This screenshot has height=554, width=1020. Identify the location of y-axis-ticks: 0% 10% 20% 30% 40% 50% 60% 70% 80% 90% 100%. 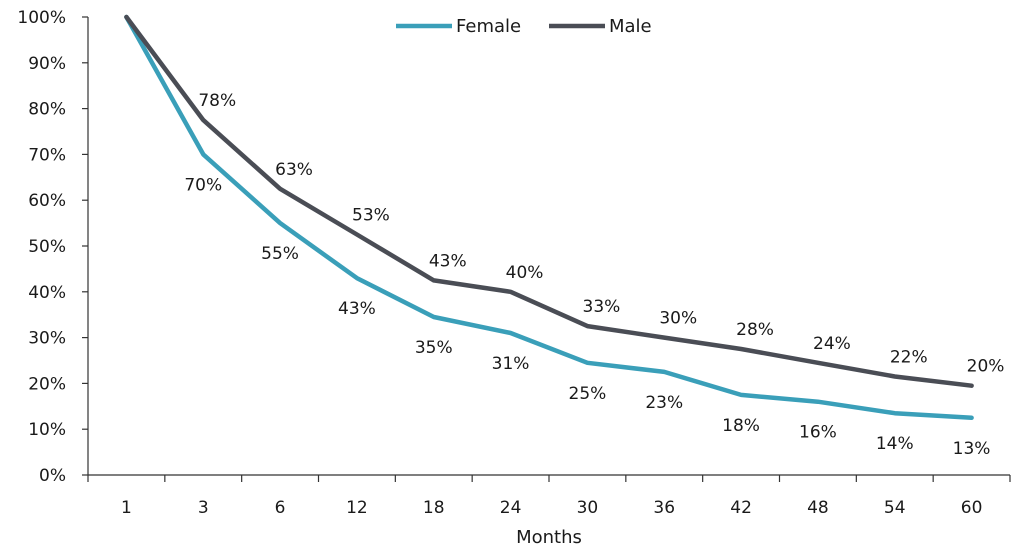
(52, 247).